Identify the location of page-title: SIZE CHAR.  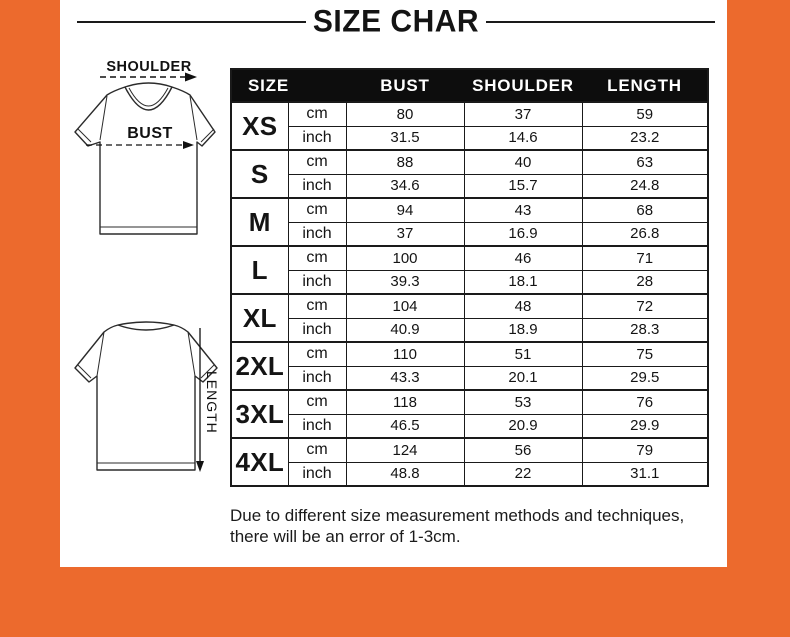
(396, 21).